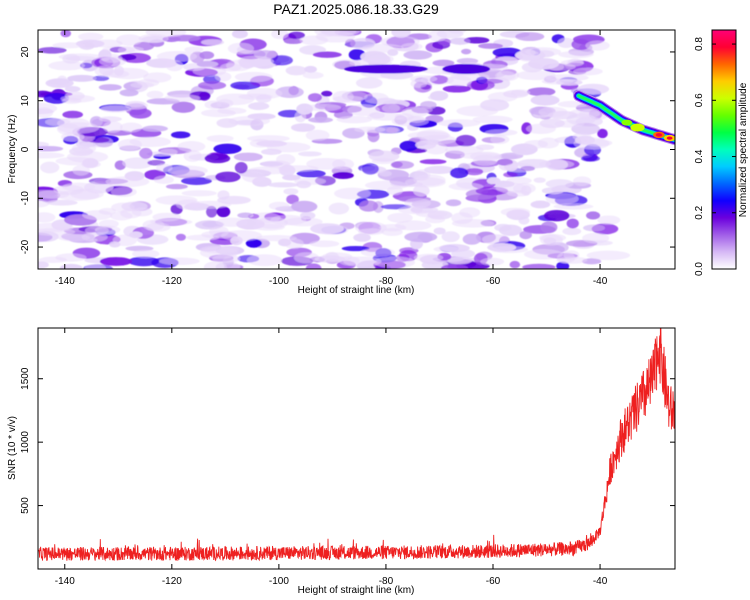  I want to click on spectrogram-y-tick-label: 20, so click(25, 52).